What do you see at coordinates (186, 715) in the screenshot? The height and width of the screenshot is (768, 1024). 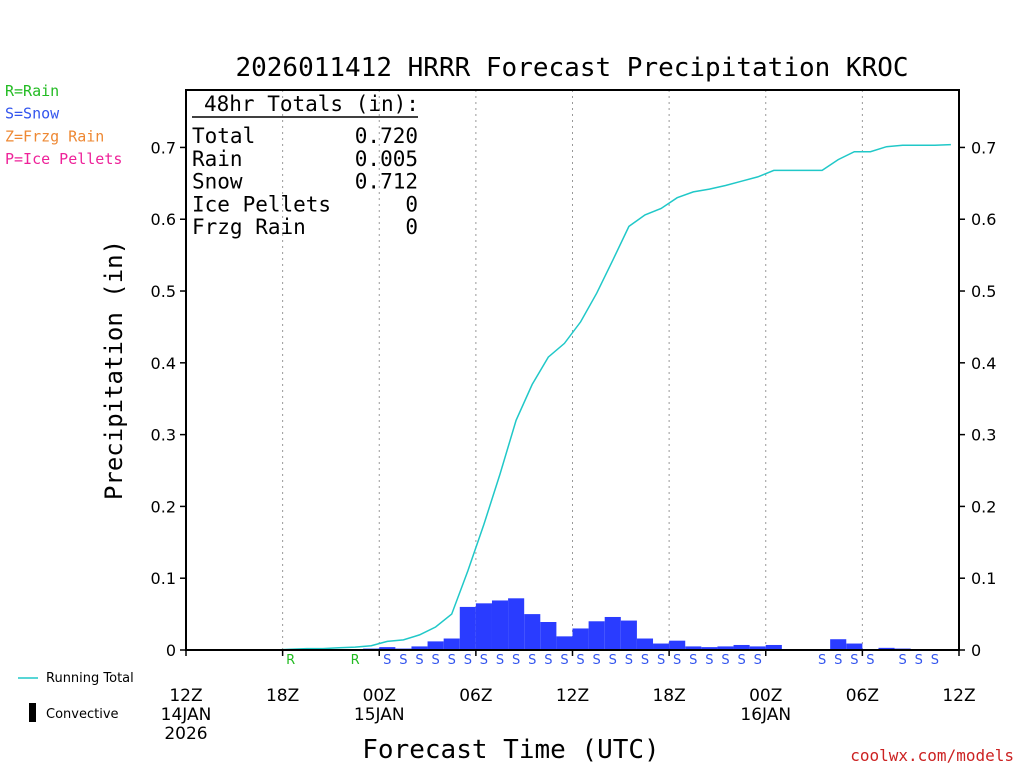 I see `x-tick-date-label: 14JAN` at bounding box center [186, 715].